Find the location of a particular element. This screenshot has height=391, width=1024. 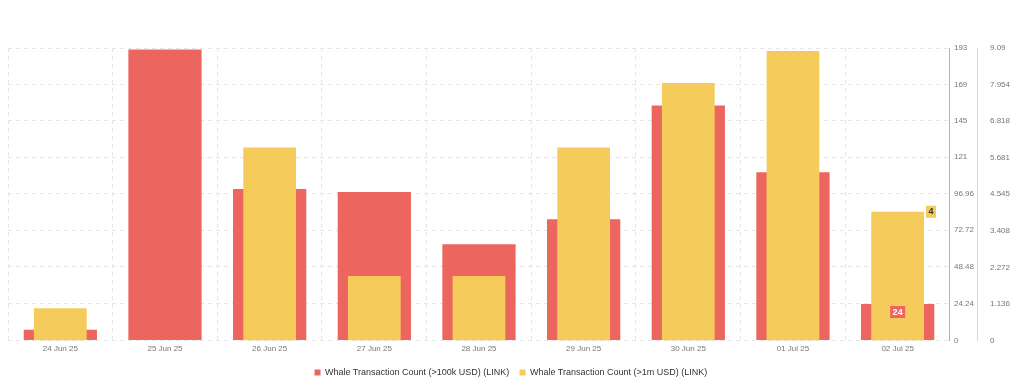

y-tick-label: 193 is located at coordinates (960, 48).